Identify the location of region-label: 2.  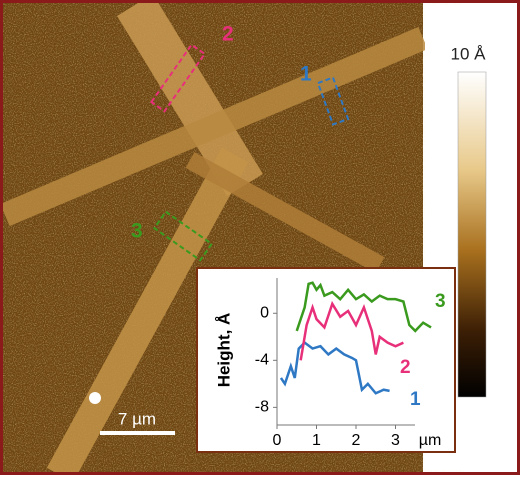
(228, 34).